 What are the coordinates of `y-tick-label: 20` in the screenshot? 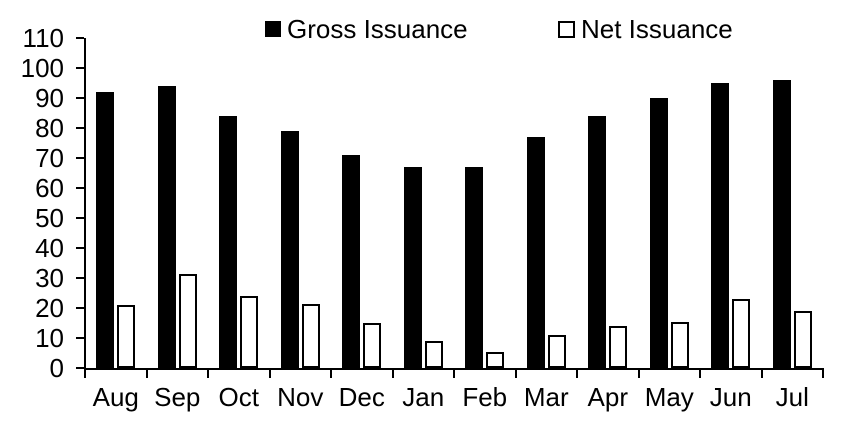 It's located at (49, 308).